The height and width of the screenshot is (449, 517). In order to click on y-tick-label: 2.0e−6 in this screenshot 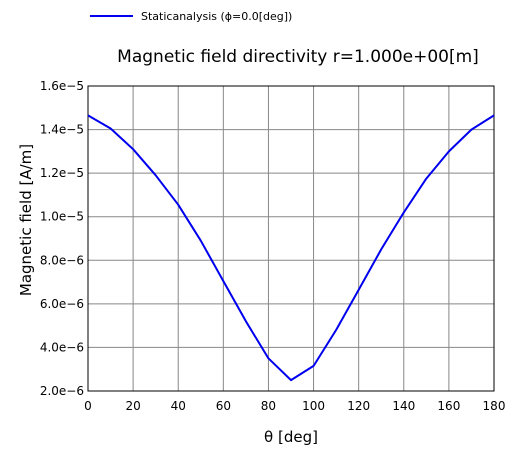, I will do `click(62, 391)`.